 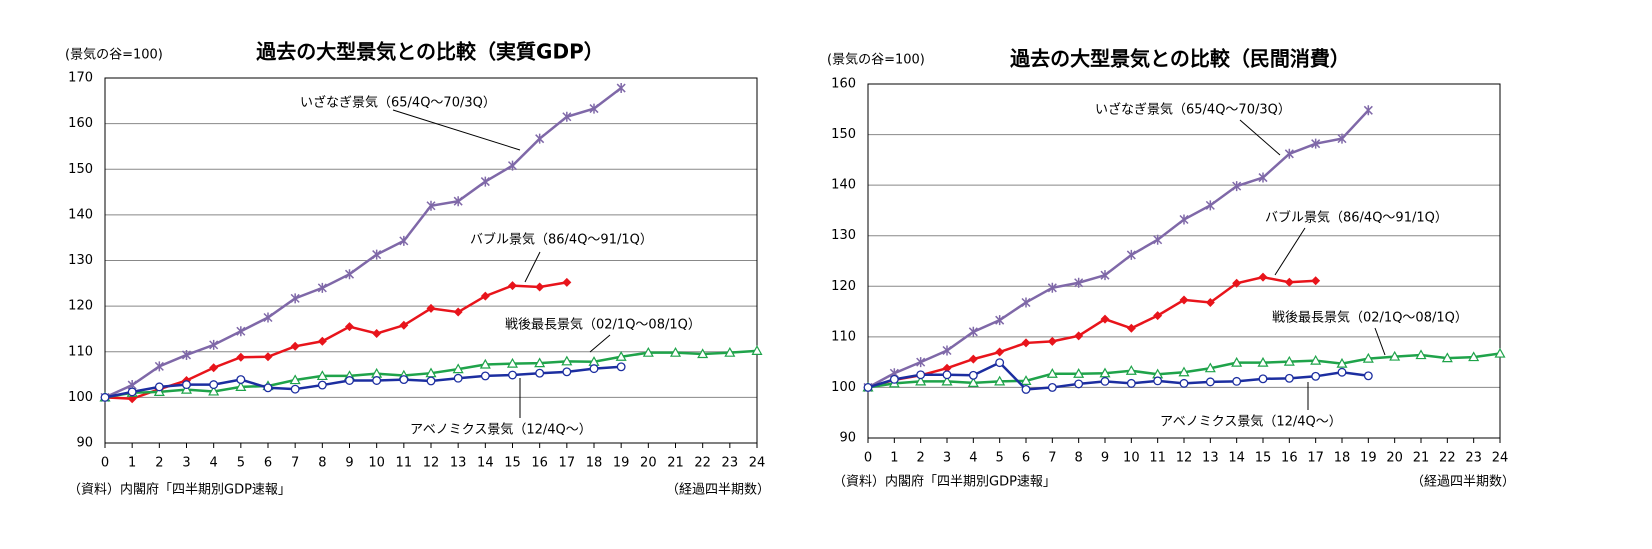 What do you see at coordinates (80, 169) in the screenshot?
I see `y-tick-label: 150` at bounding box center [80, 169].